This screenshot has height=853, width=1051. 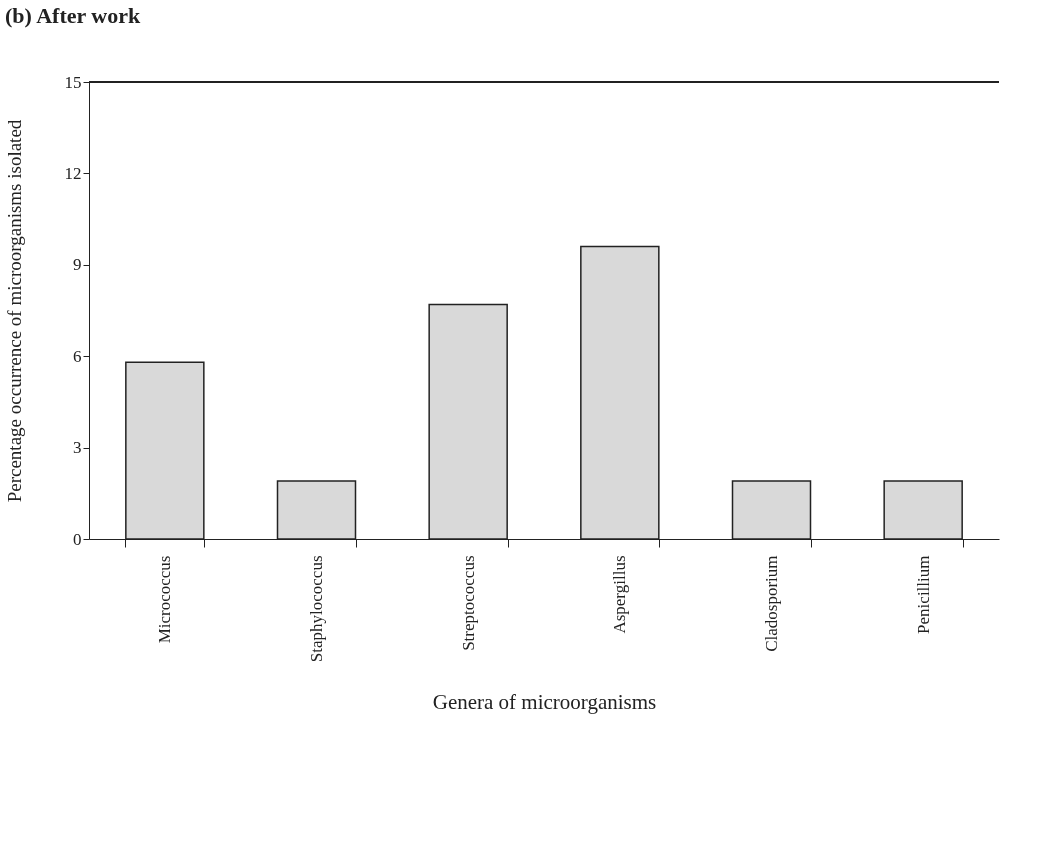 I want to click on x-axis-title: Genera of microorganisms, so click(x=544, y=702).